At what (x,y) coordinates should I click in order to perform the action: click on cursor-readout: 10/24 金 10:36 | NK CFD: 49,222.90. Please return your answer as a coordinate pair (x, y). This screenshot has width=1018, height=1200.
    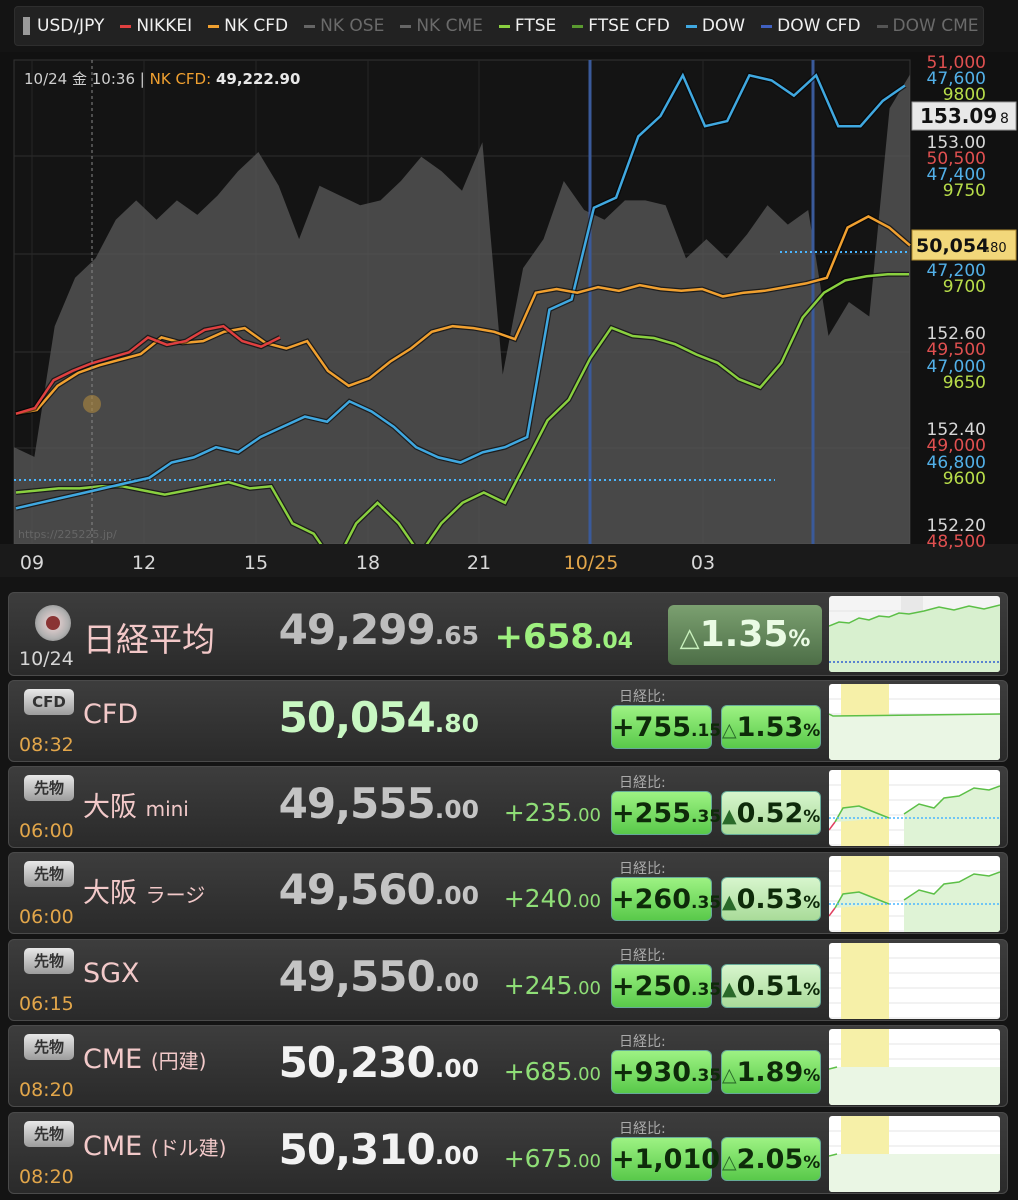
    Looking at the image, I should click on (162, 78).